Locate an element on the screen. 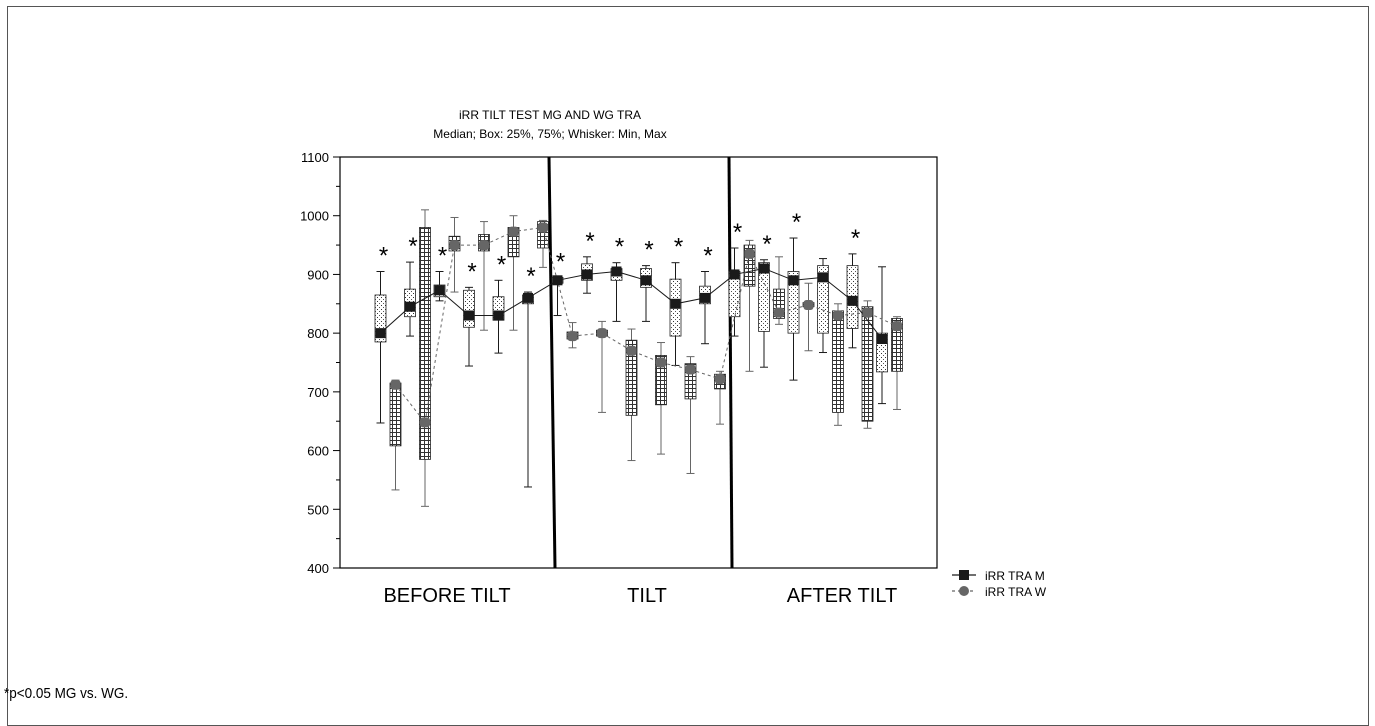  significance-star-6: * is located at coordinates (560, 261).